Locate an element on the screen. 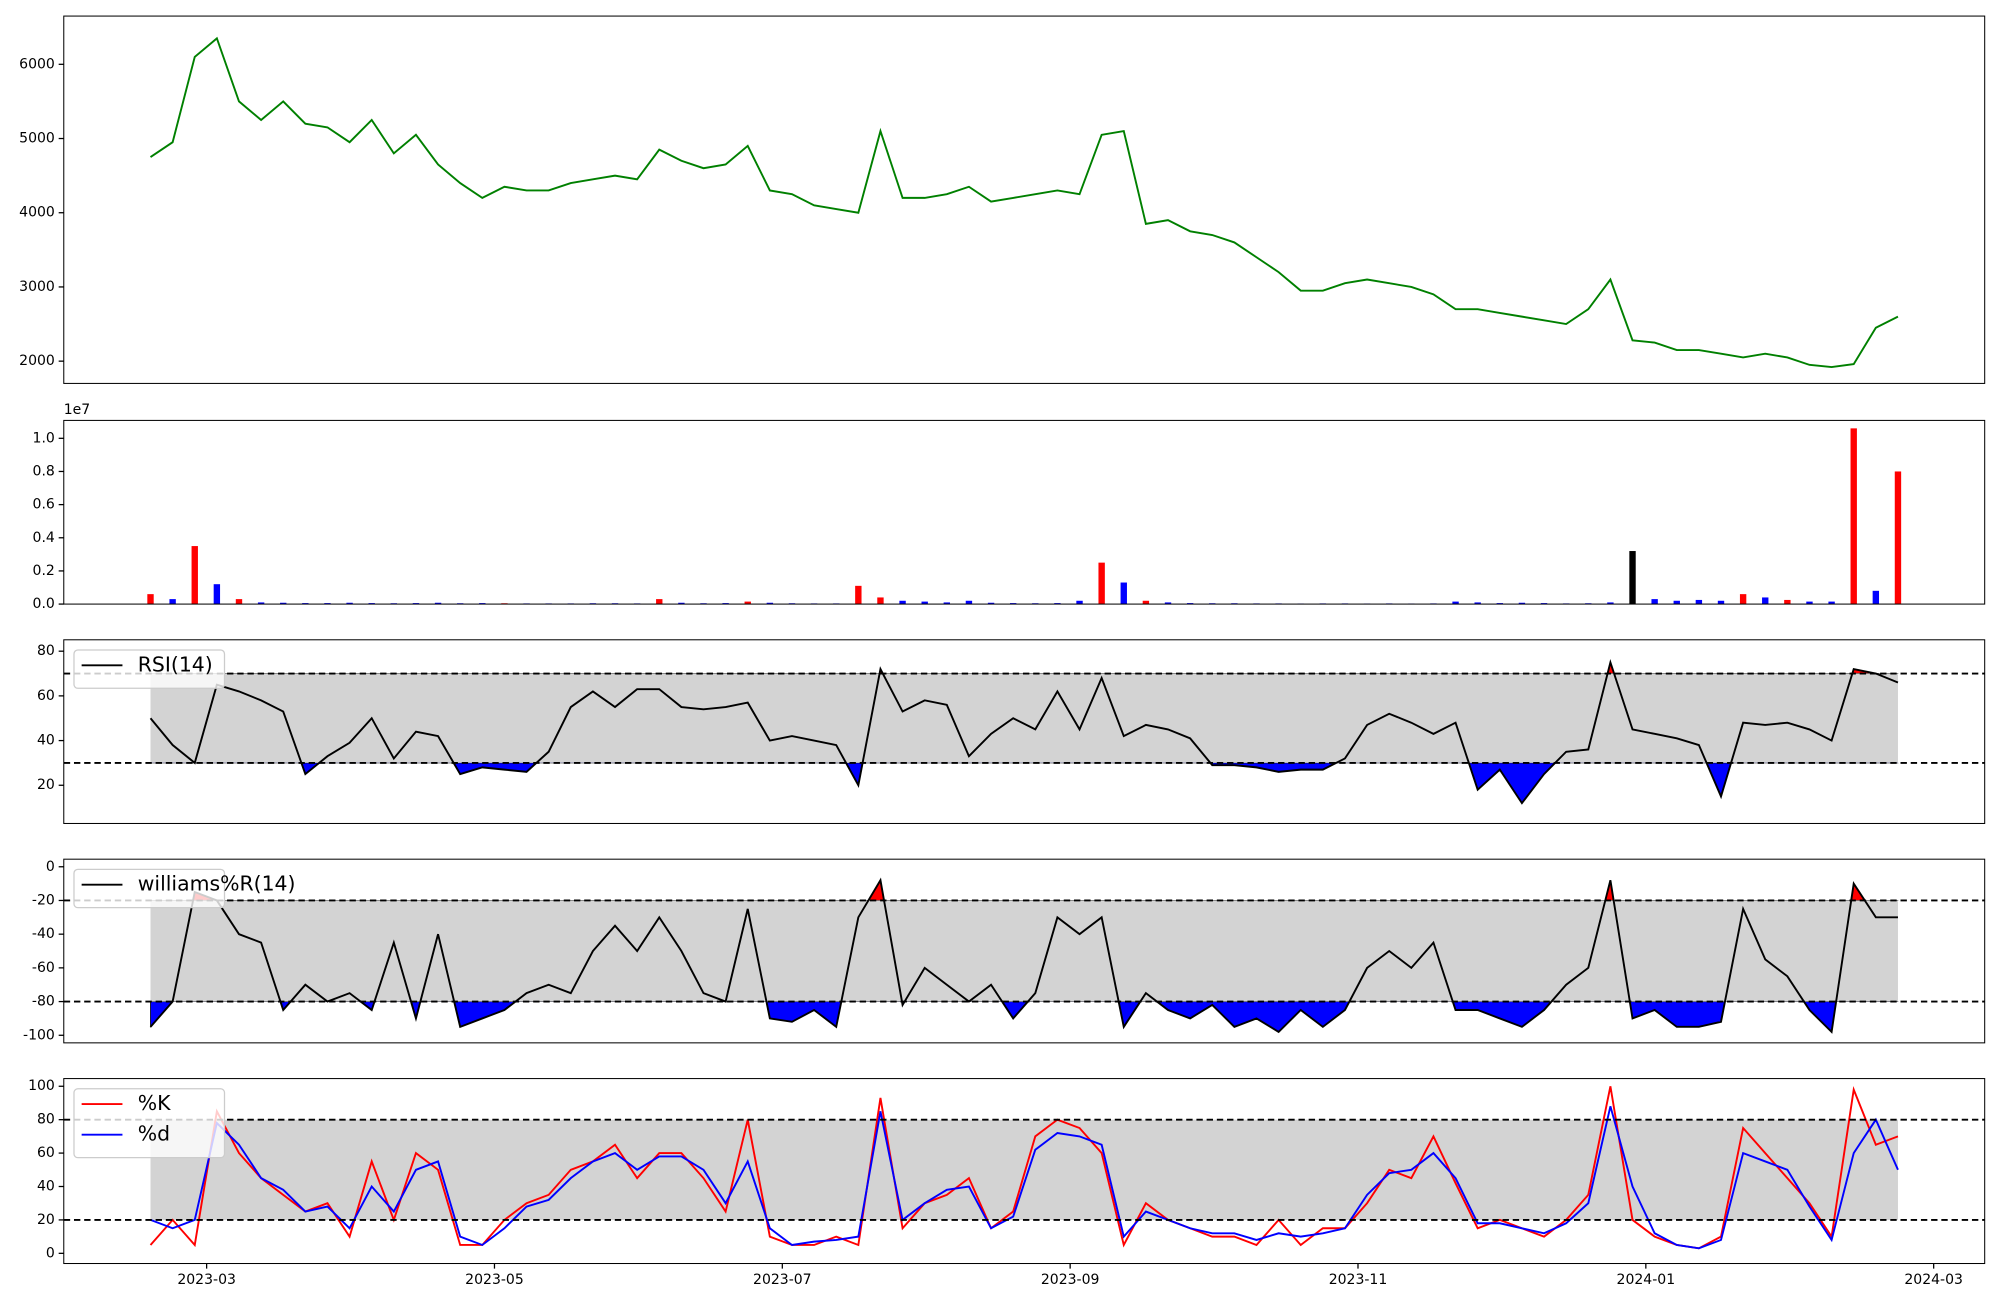 This screenshot has height=1300, width=2000. y-tick-label: 0.4 is located at coordinates (44, 538).